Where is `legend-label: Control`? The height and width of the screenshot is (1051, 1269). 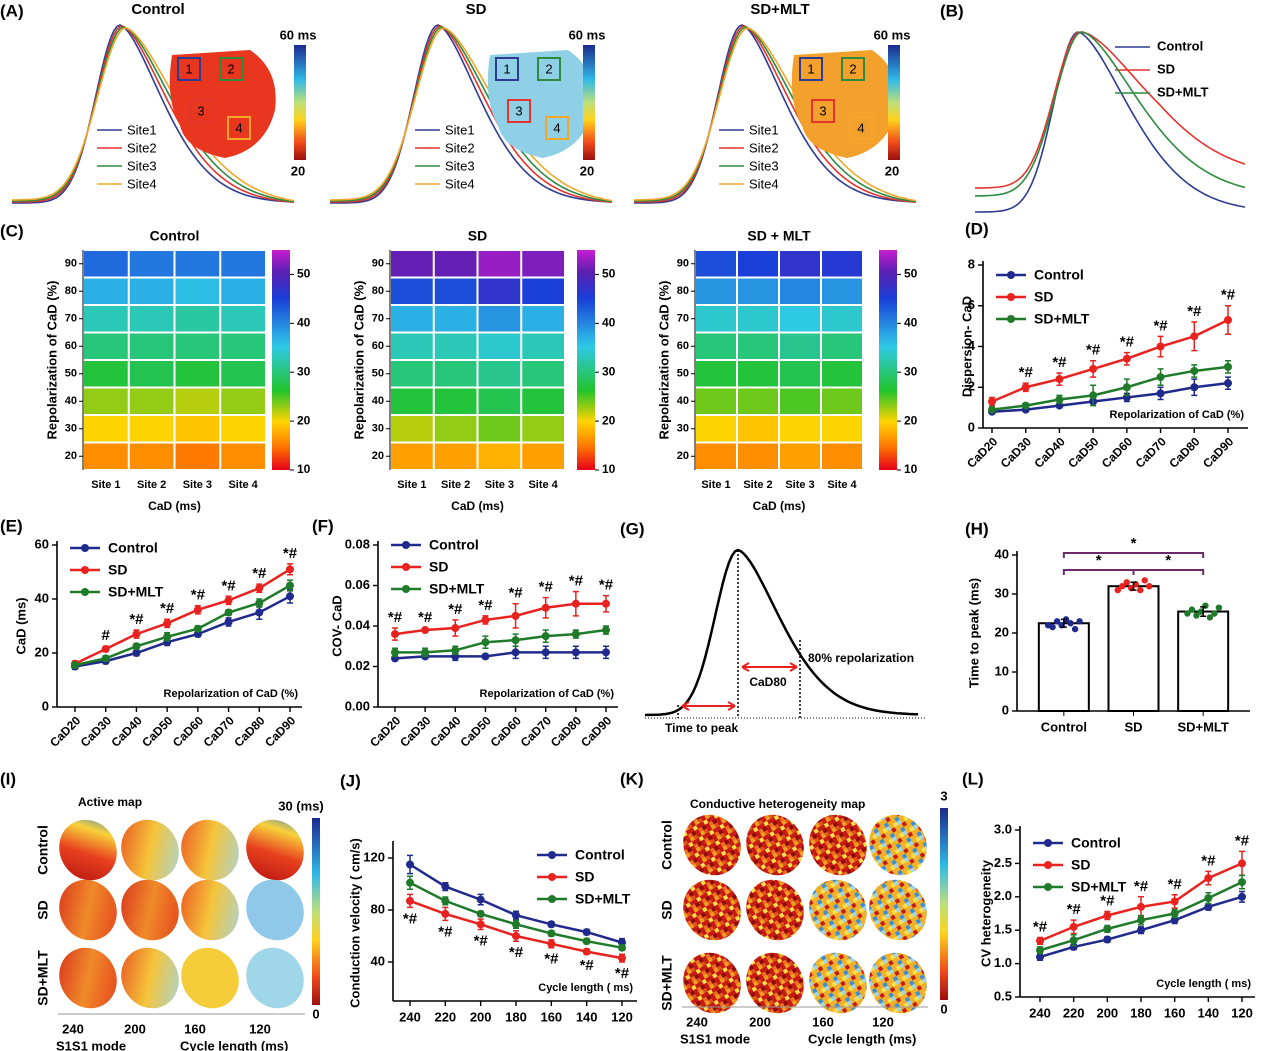 legend-label: Control is located at coordinates (1059, 275).